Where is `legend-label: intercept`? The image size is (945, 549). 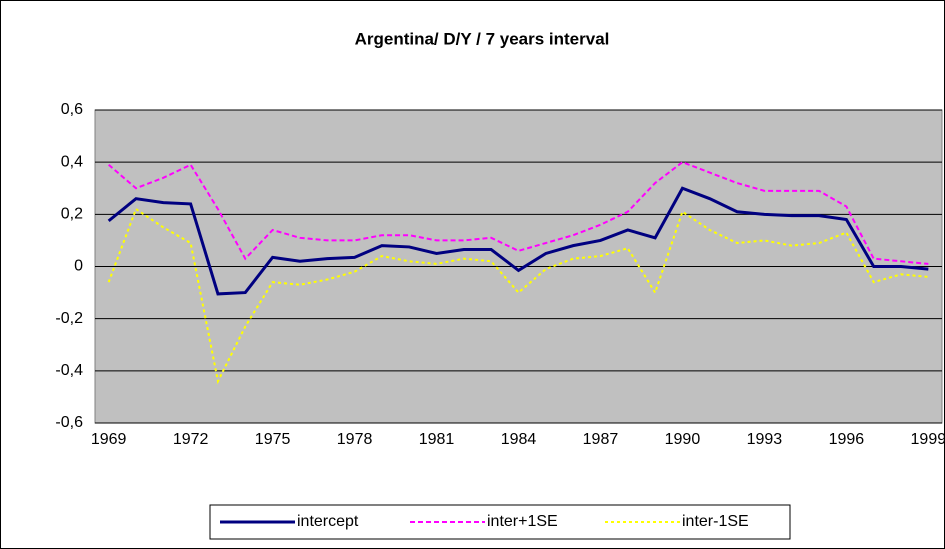
legend-label: intercept is located at coordinates (328, 521).